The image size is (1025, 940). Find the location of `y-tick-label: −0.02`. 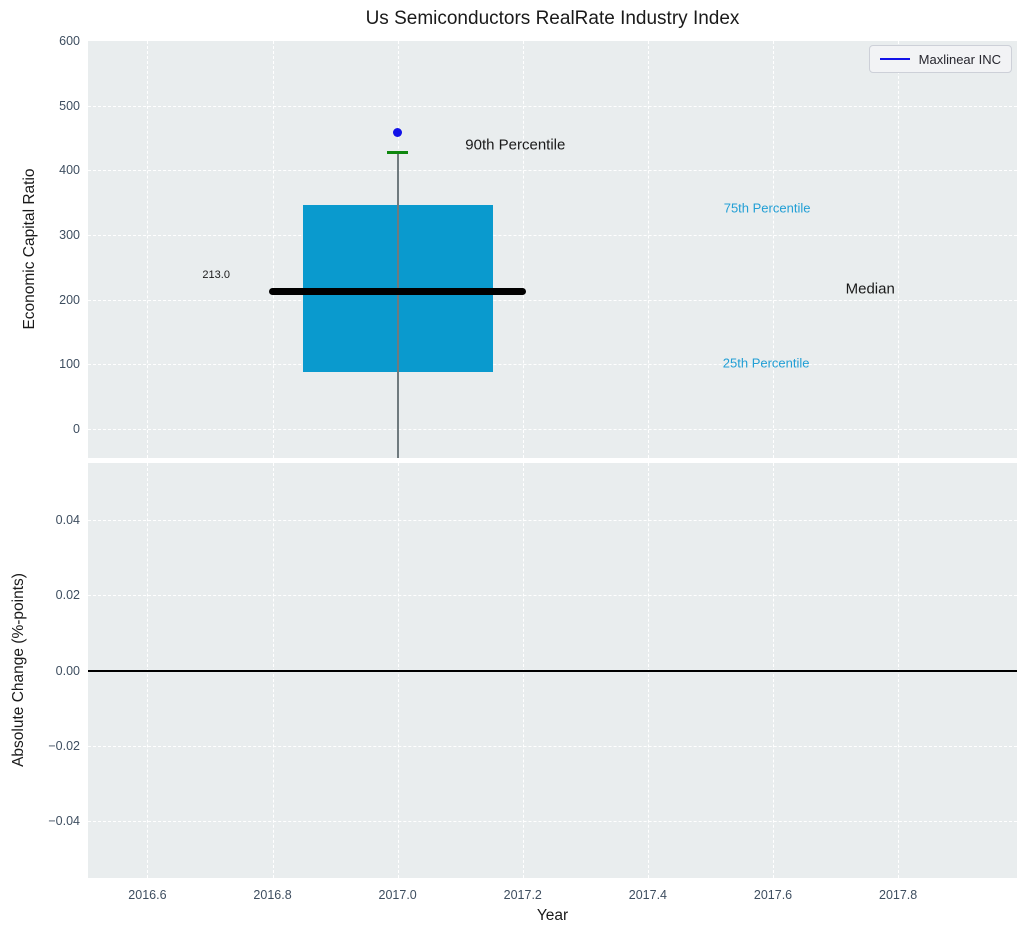

y-tick-label: −0.02 is located at coordinates (64, 745).